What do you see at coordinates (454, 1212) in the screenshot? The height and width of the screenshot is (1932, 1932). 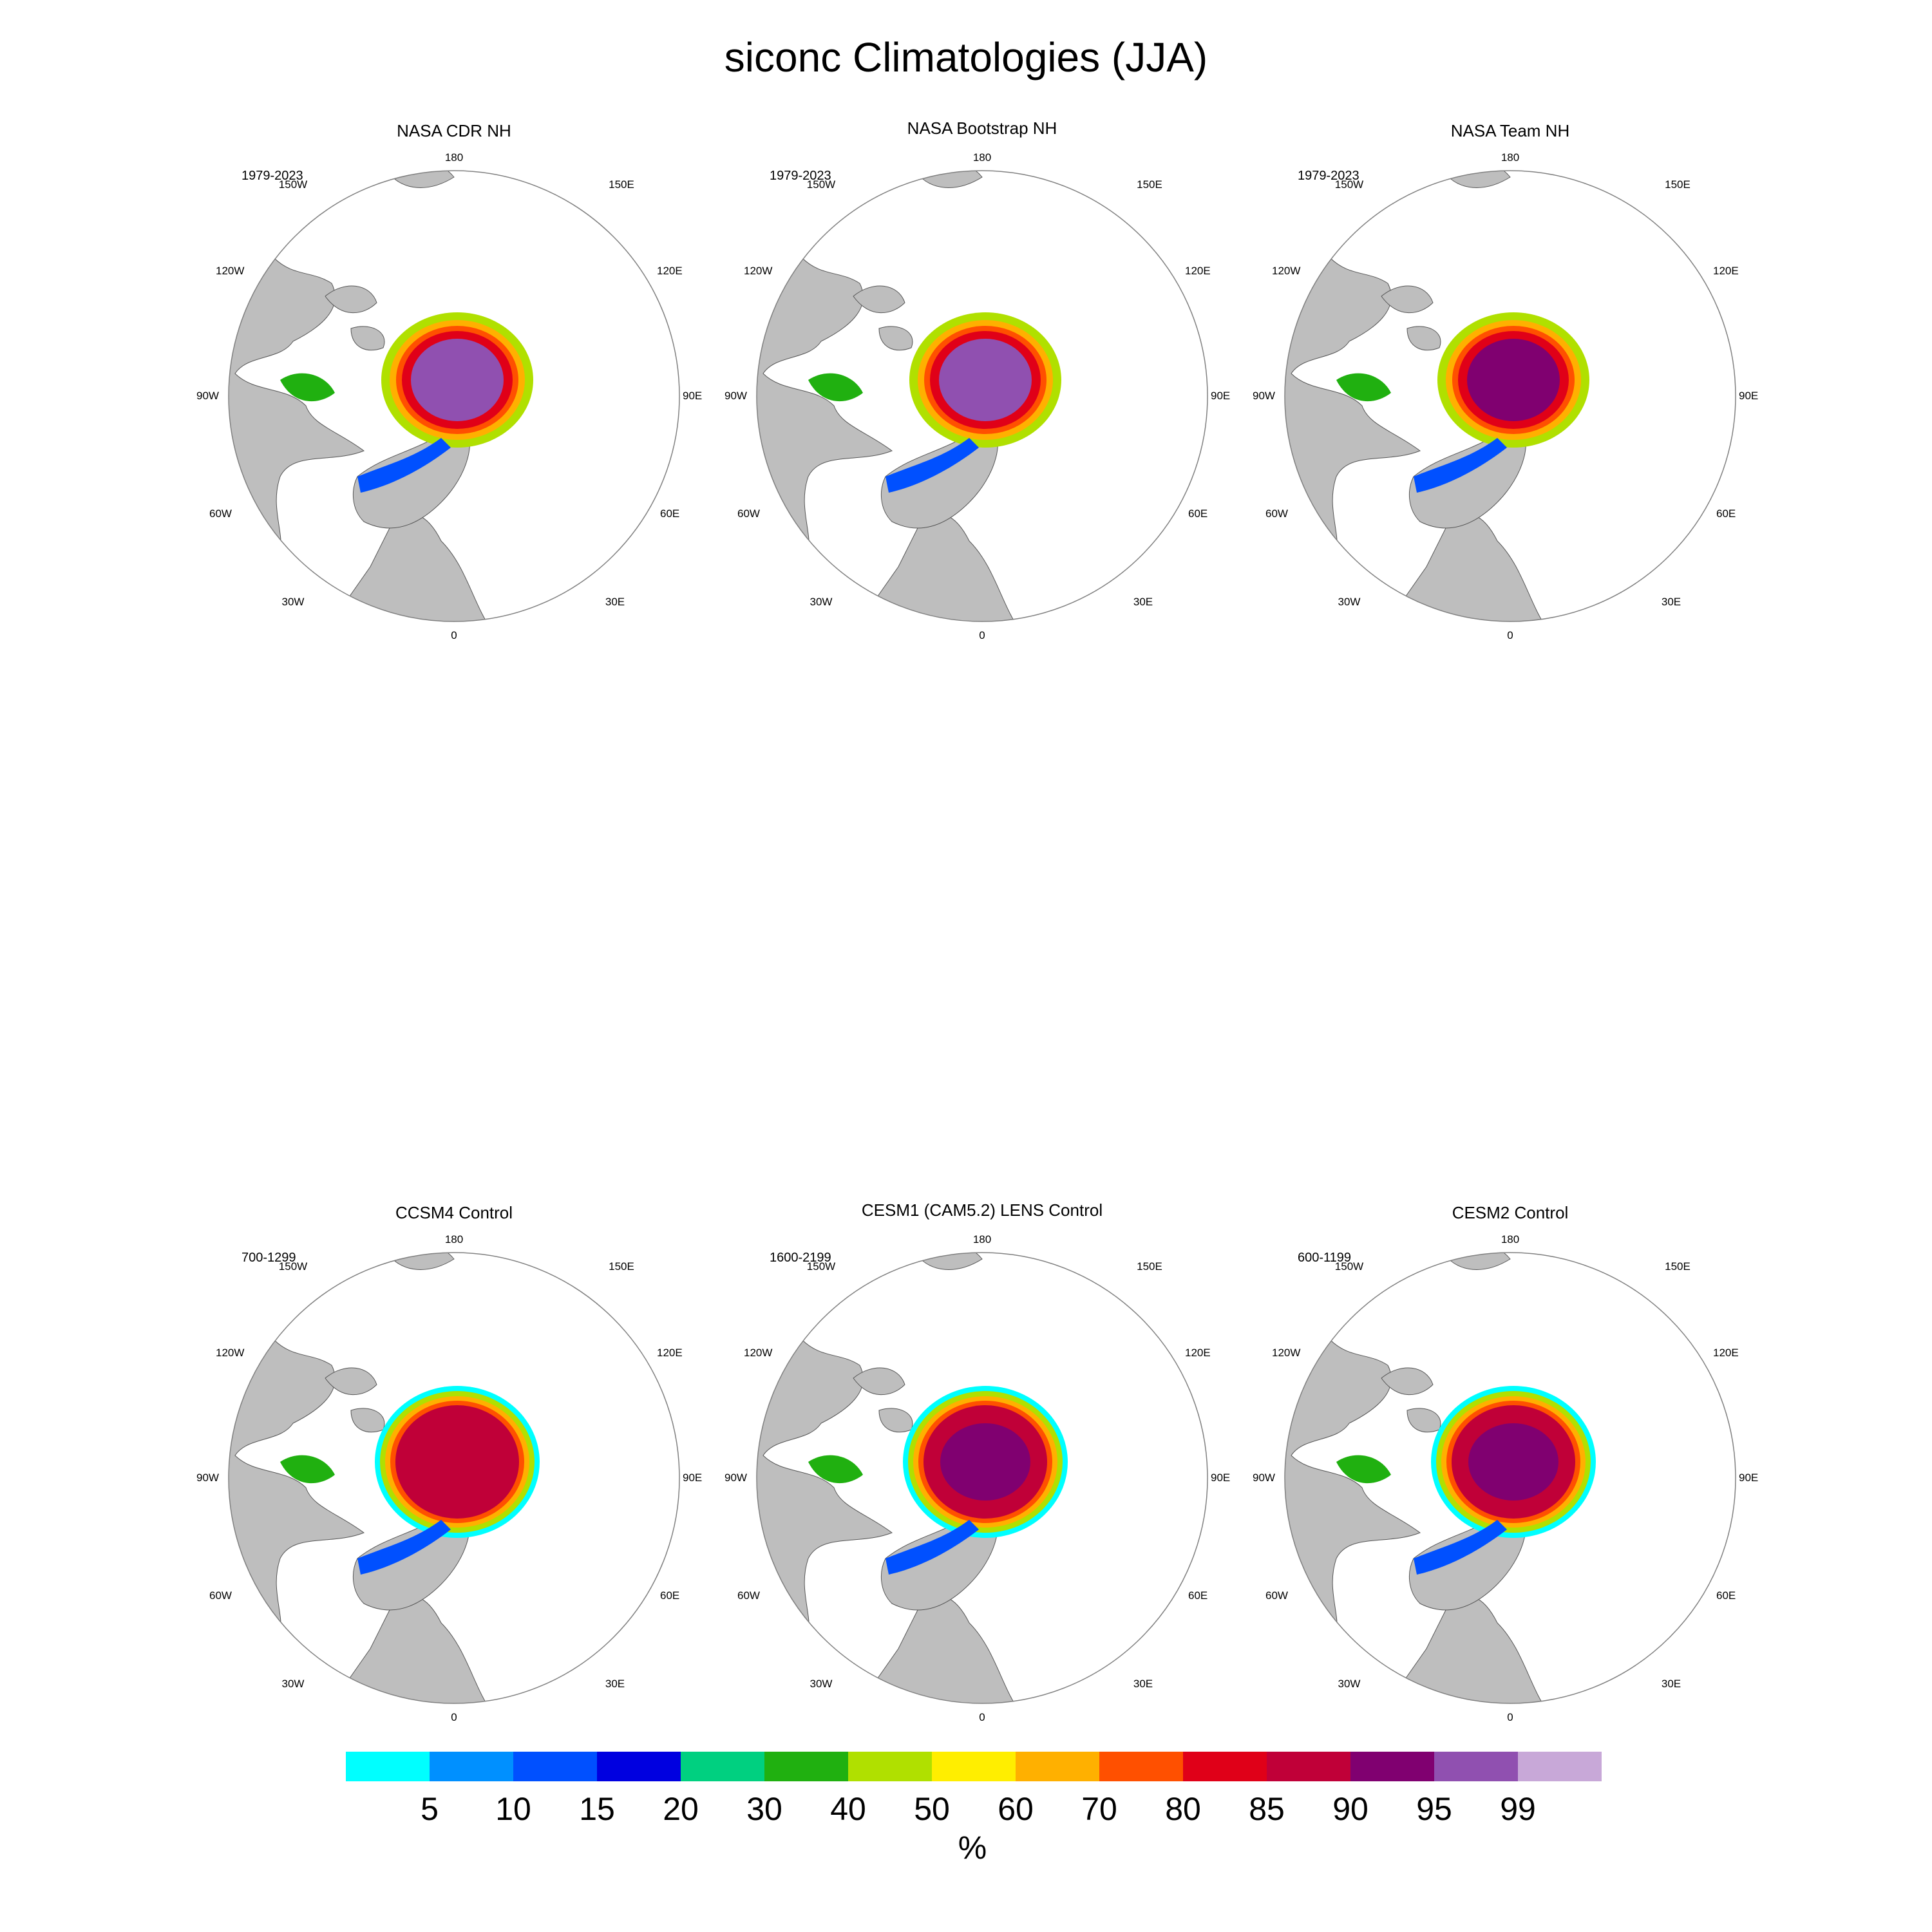 I see `panel-title: CCSM4 Control` at bounding box center [454, 1212].